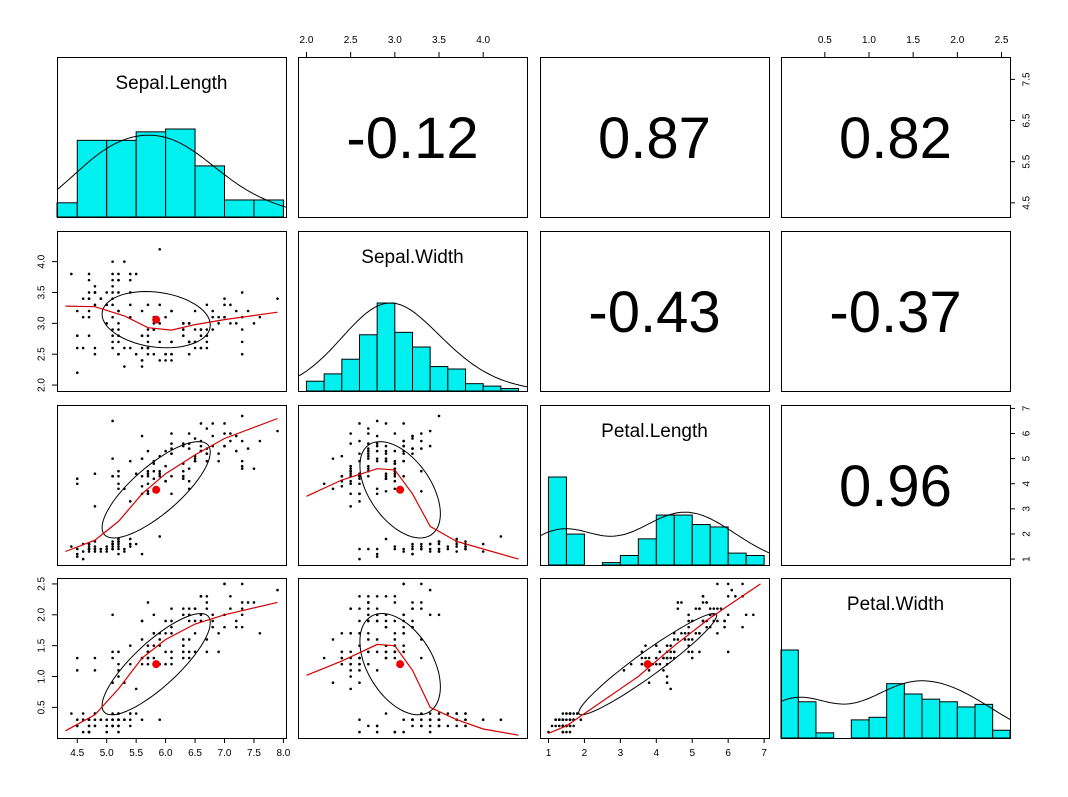 This screenshot has height=797, width=1068. What do you see at coordinates (895, 312) in the screenshot?
I see `correlation-value: -0.37` at bounding box center [895, 312].